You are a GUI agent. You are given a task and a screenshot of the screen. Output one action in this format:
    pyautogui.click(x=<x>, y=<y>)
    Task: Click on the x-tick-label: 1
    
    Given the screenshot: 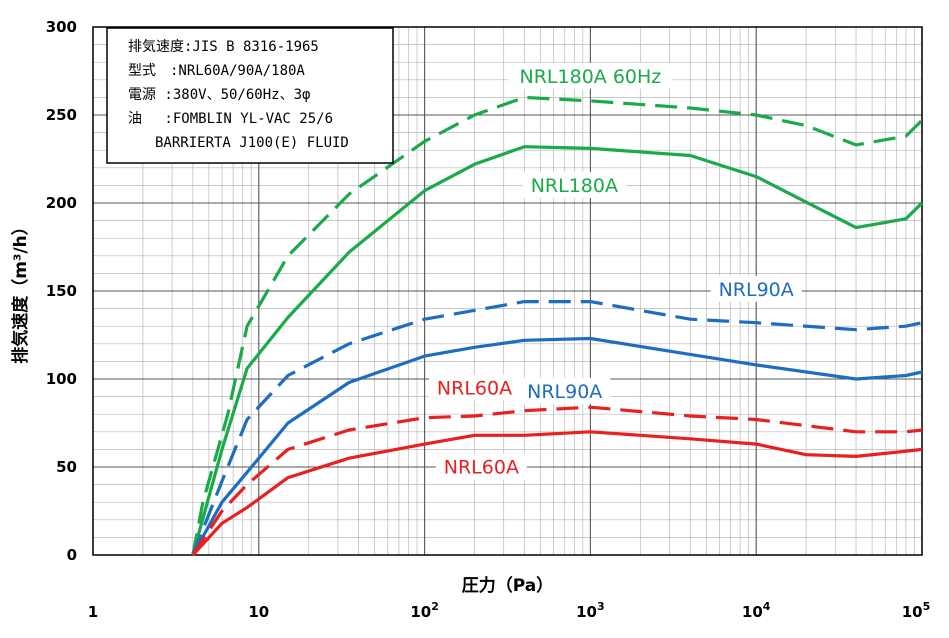 What is the action you would take?
    pyautogui.click(x=93, y=612)
    